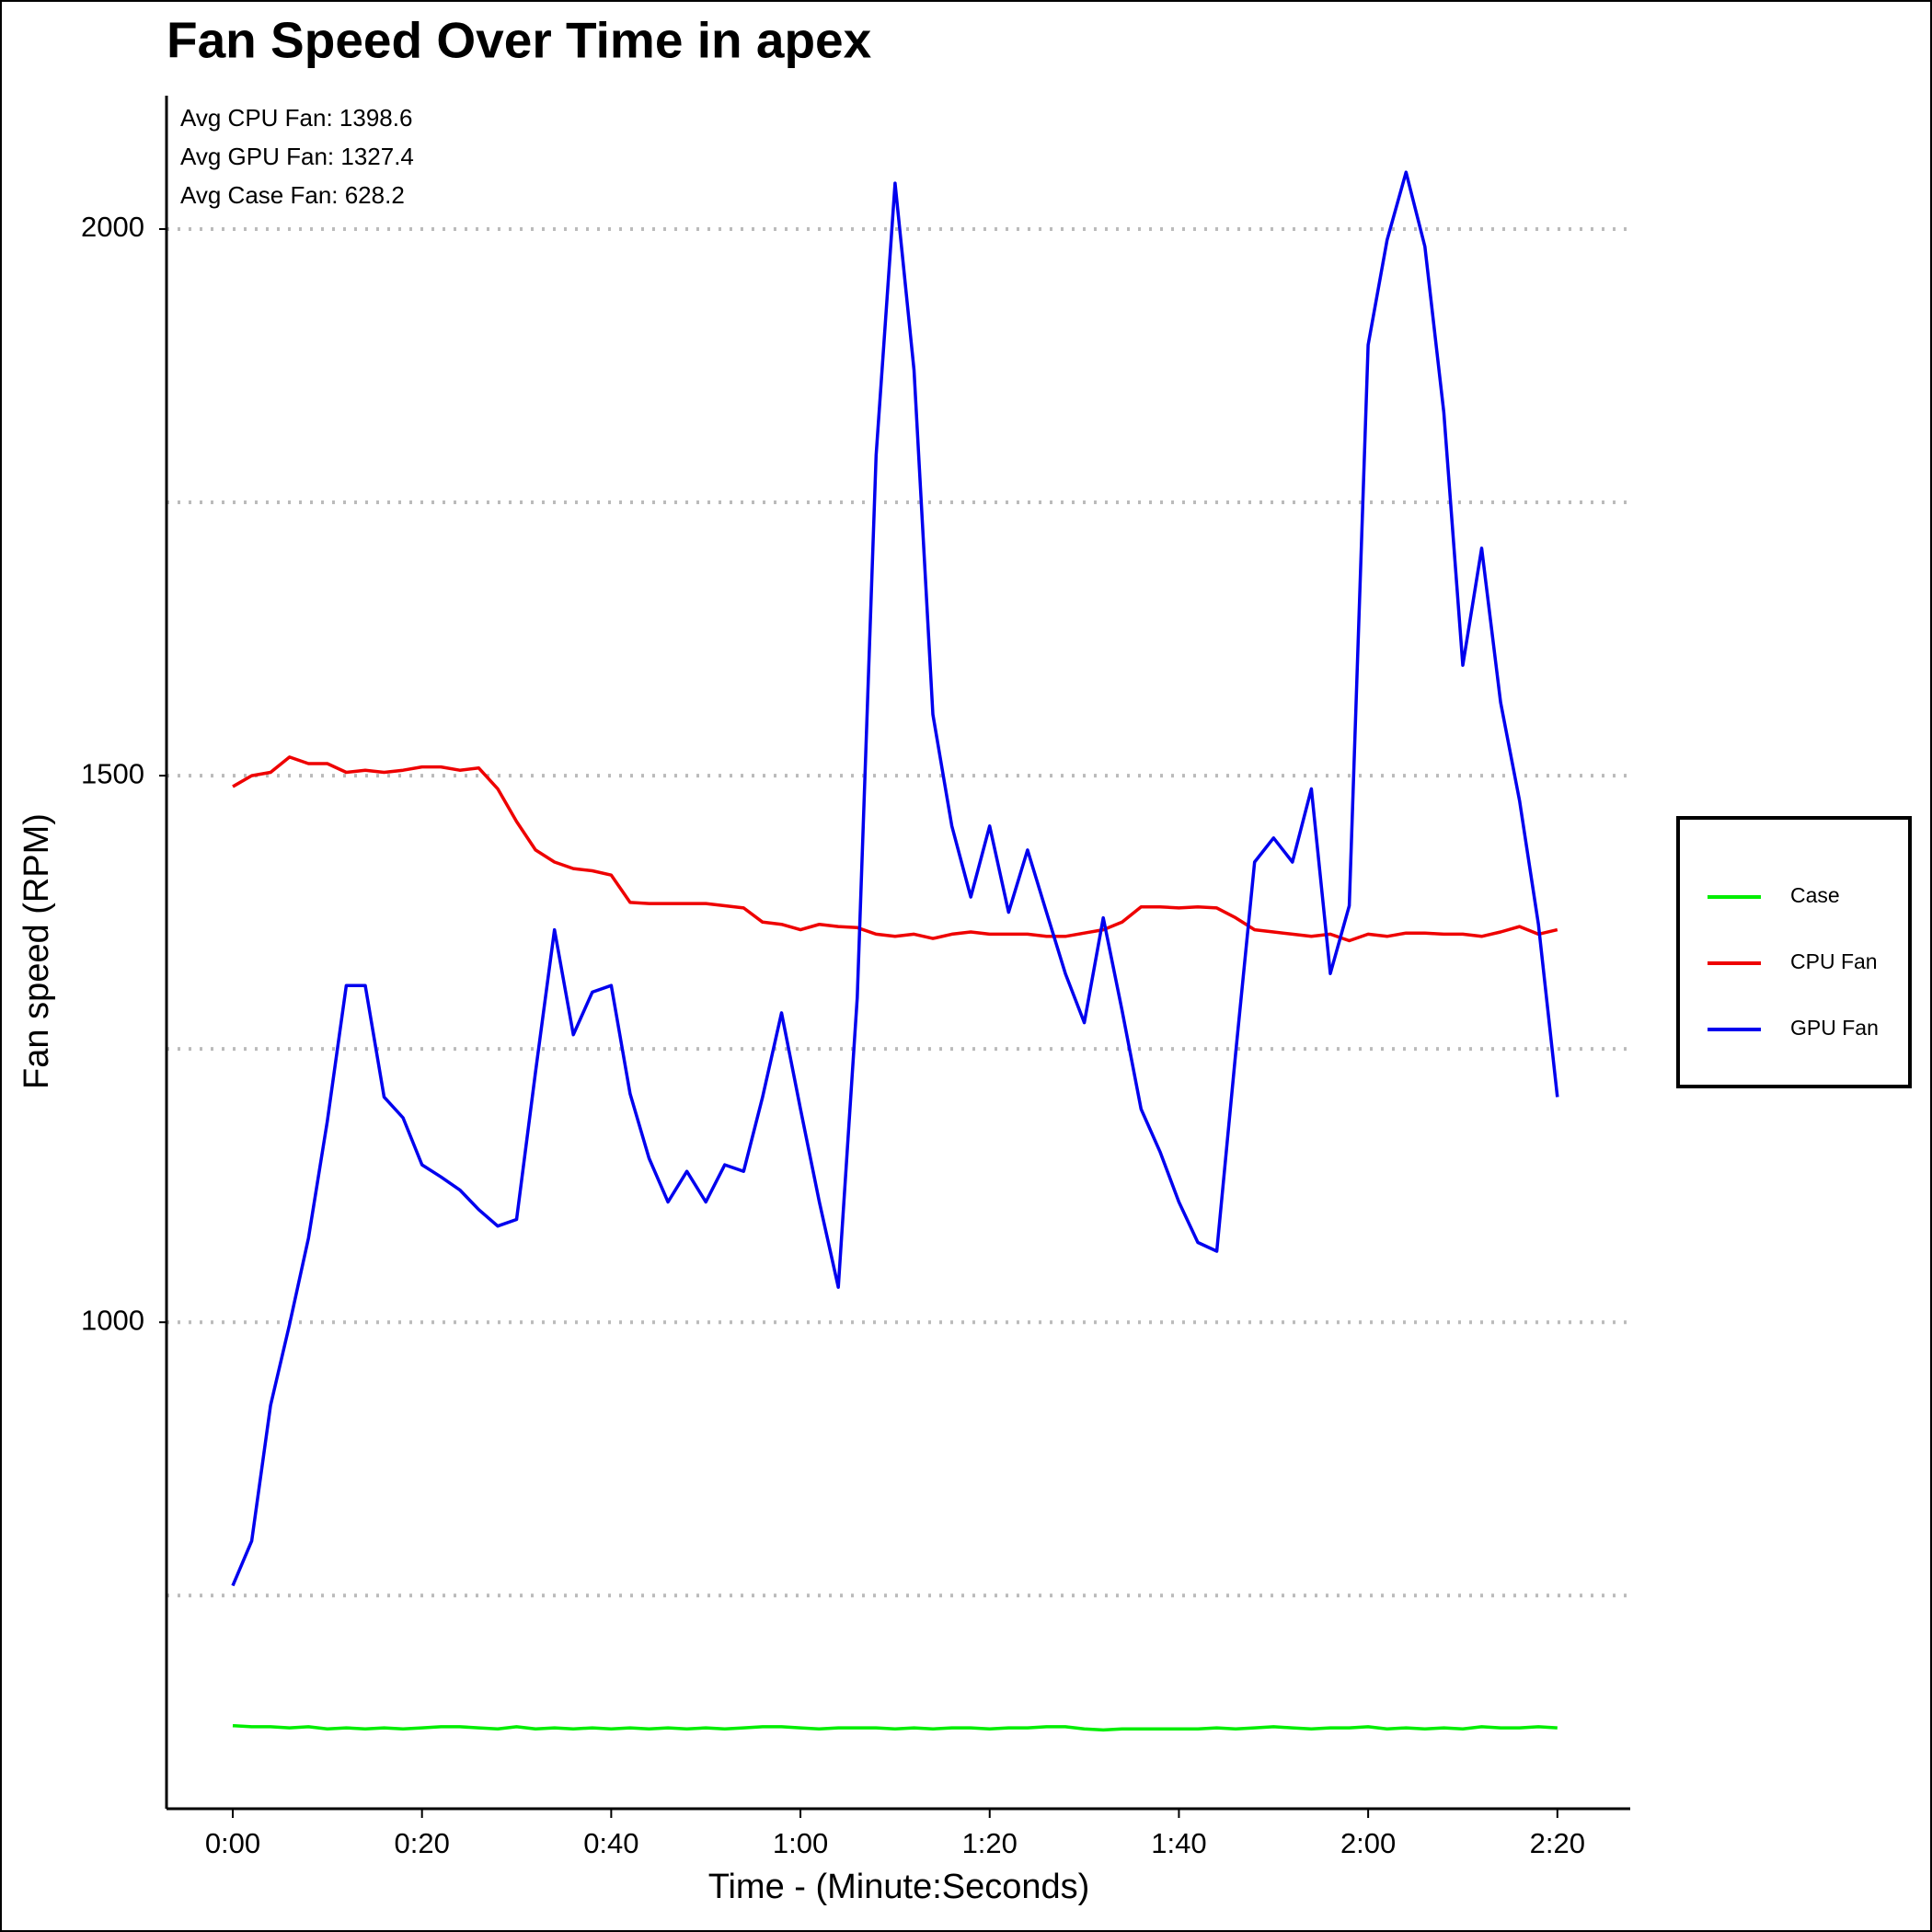 The width and height of the screenshot is (1932, 1932). I want to click on x-tick-label: 0:40, so click(610, 1843).